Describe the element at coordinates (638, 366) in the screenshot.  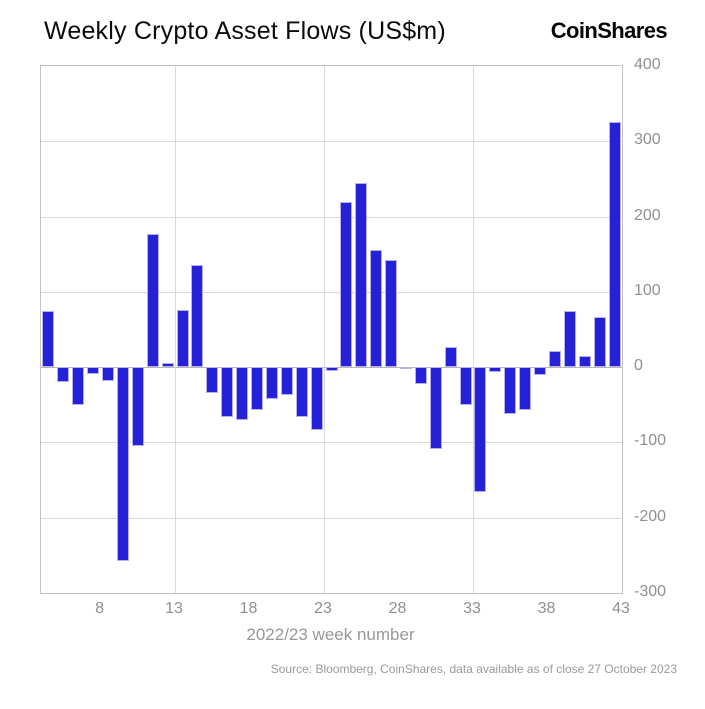
I see `y-tick-label-0: 0` at that location.